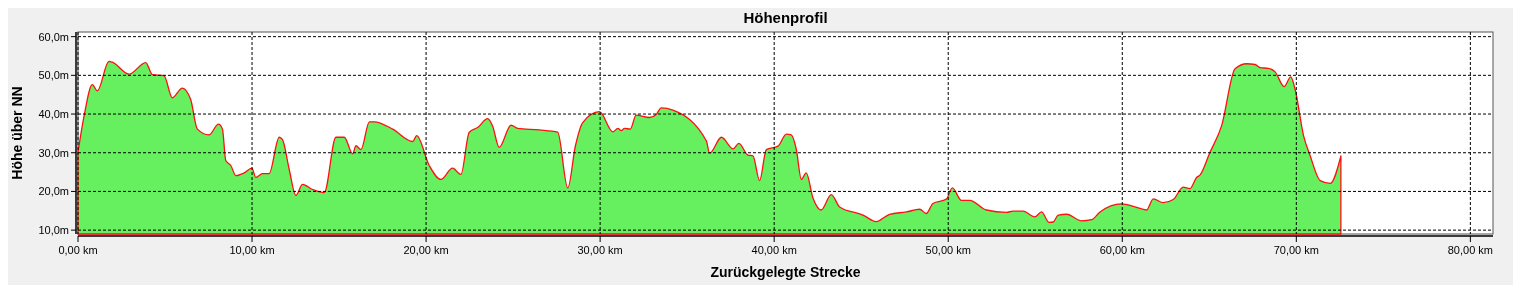  I want to click on x-tick-label: 0,00 km, so click(78, 250).